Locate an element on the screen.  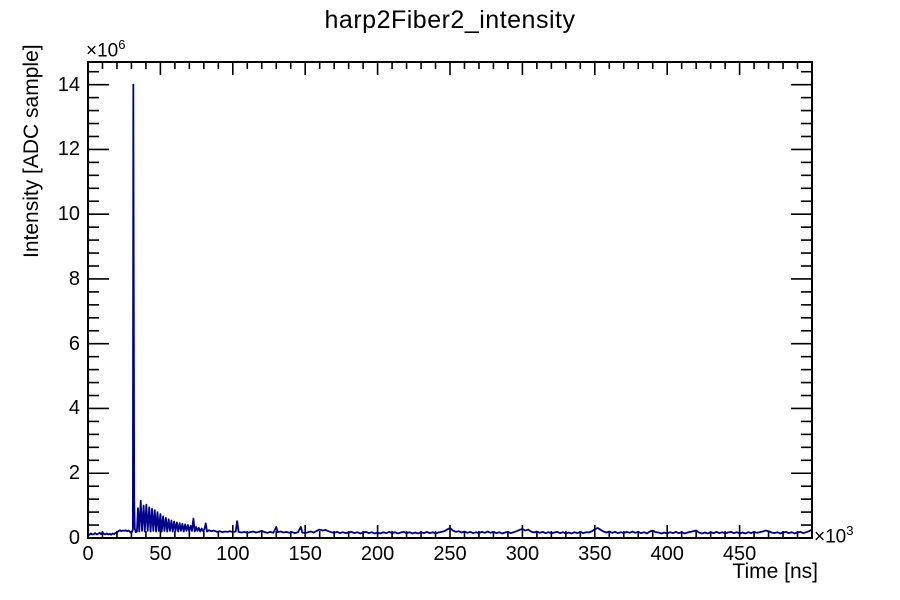
x-tick-label: 350 is located at coordinates (595, 554).